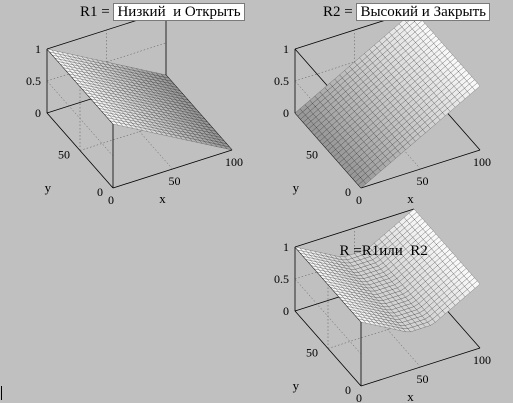 Image resolution: width=513 pixels, height=403 pixels. I want to click on chart-2-title: R2 = Высокий и Закрыть, so click(407, 12).